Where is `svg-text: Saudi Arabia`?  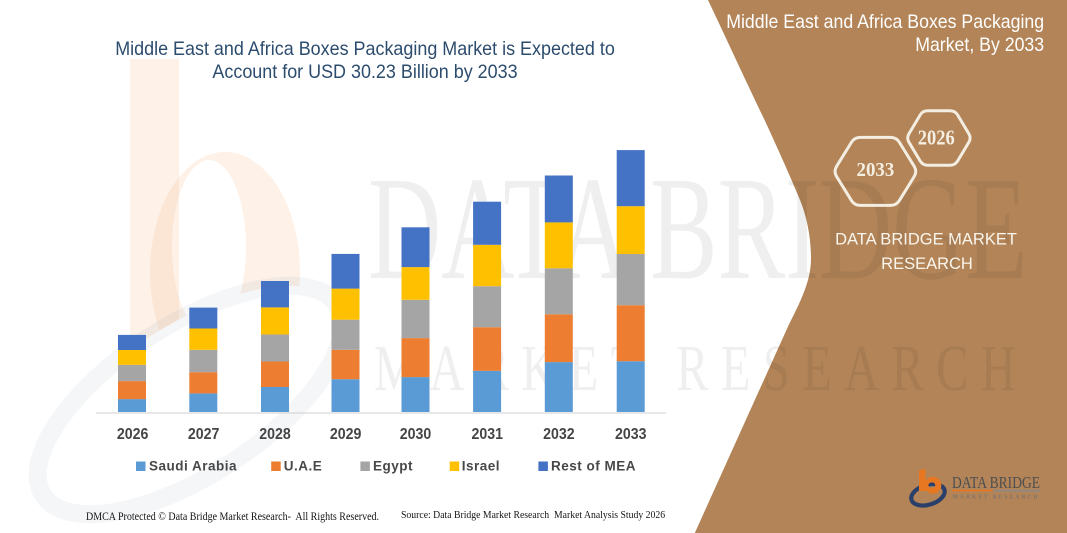 svg-text: Saudi Arabia is located at coordinates (193, 465).